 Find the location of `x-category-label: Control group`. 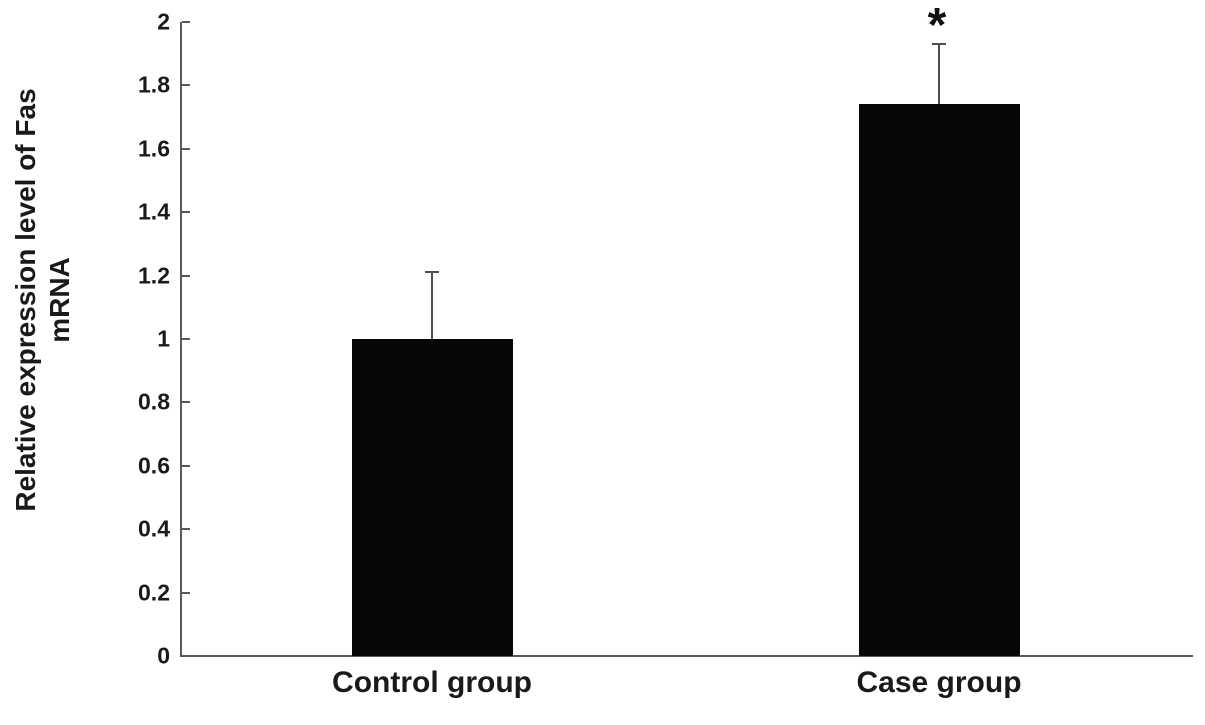

x-category-label: Control group is located at coordinates (432, 682).